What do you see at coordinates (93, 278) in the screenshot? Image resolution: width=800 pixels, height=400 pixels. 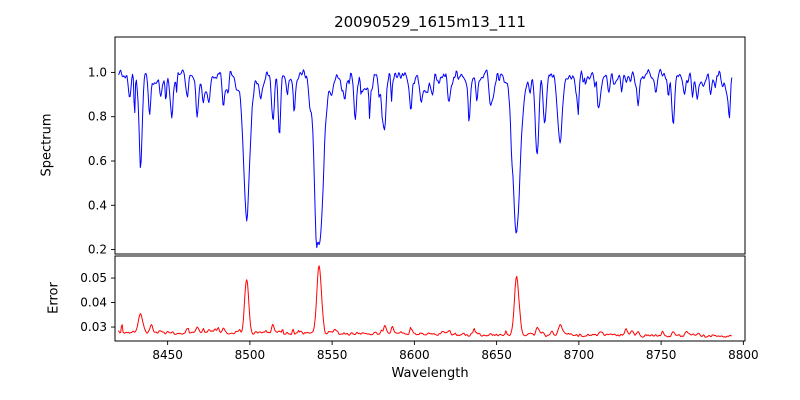 I see `y-tick-label: 0.05` at bounding box center [93, 278].